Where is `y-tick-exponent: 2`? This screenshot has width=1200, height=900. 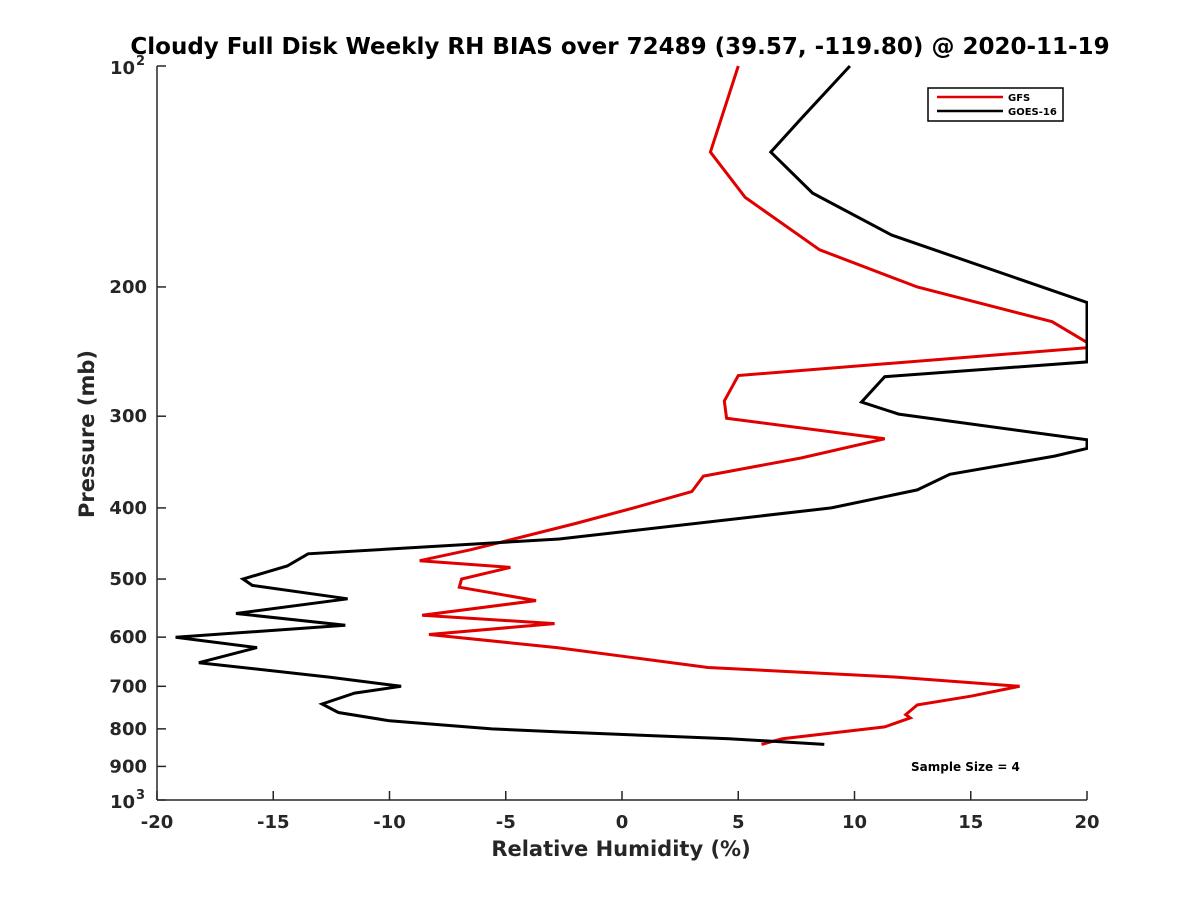 y-tick-exponent: 2 is located at coordinates (140, 61).